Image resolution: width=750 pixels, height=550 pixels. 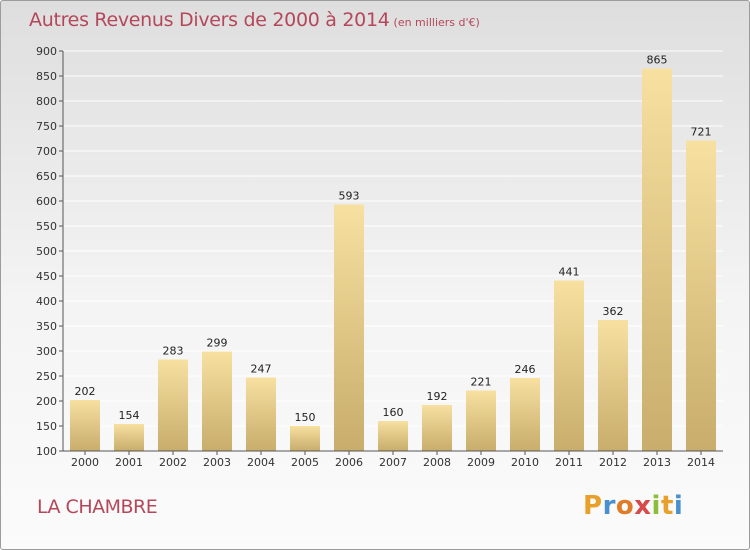 I want to click on data-label: 283, so click(x=173, y=351).